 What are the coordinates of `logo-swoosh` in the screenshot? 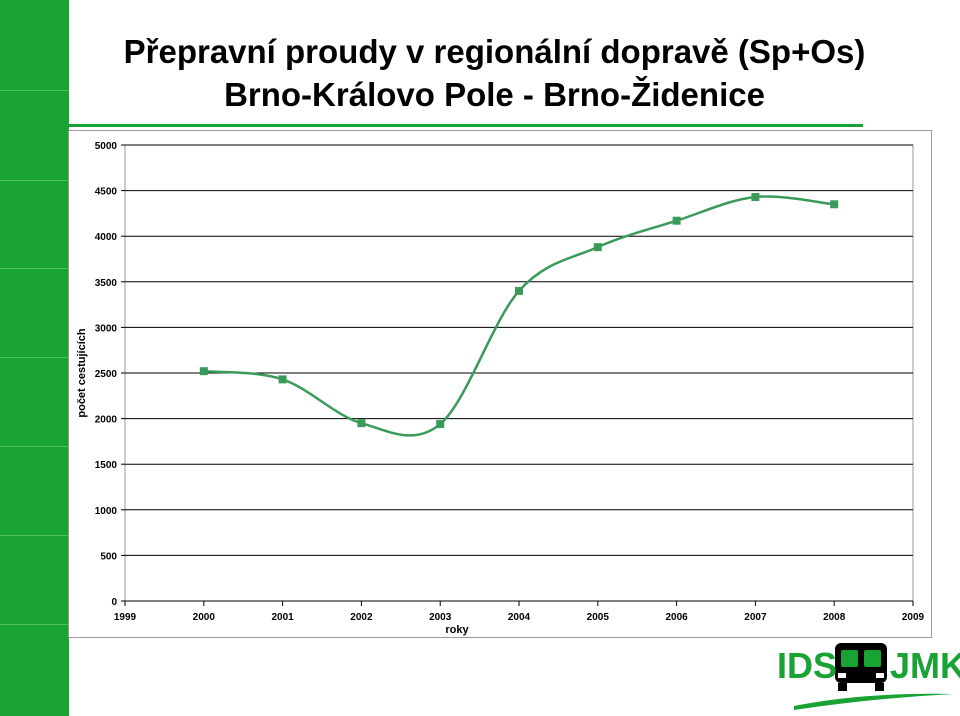 It's located at (874, 701).